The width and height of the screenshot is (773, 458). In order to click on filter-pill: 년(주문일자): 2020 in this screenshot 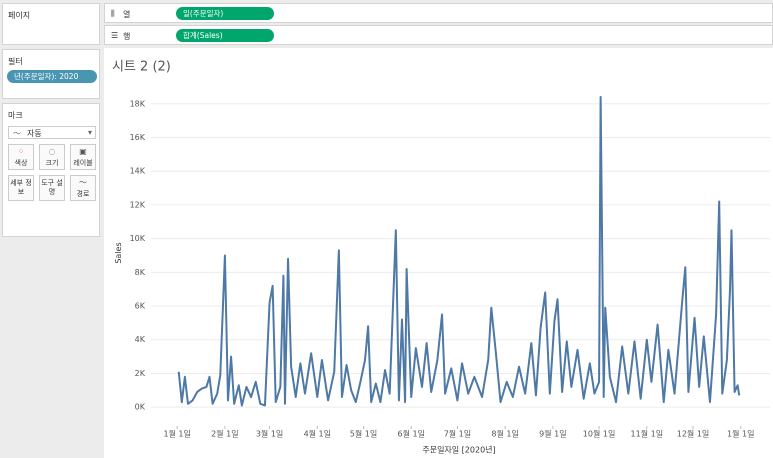, I will do `click(52, 76)`.